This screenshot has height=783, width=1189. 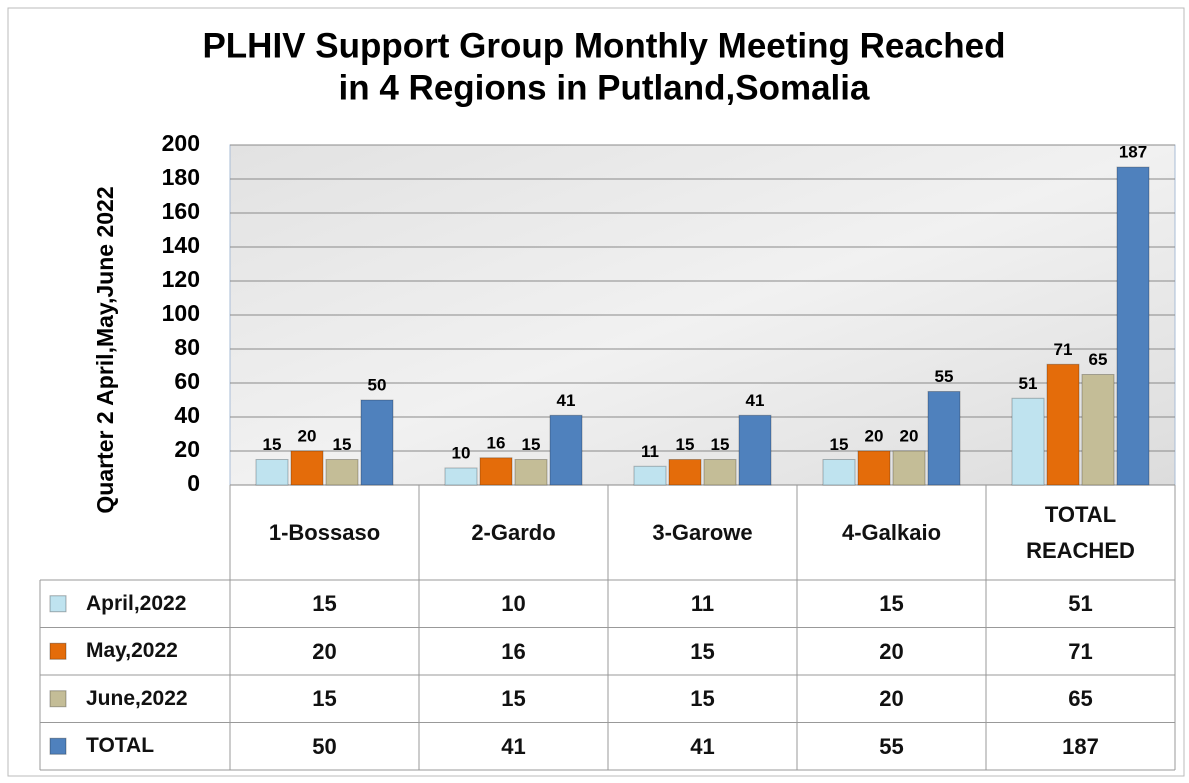 I want to click on y-tick-label: 200, so click(x=181, y=143).